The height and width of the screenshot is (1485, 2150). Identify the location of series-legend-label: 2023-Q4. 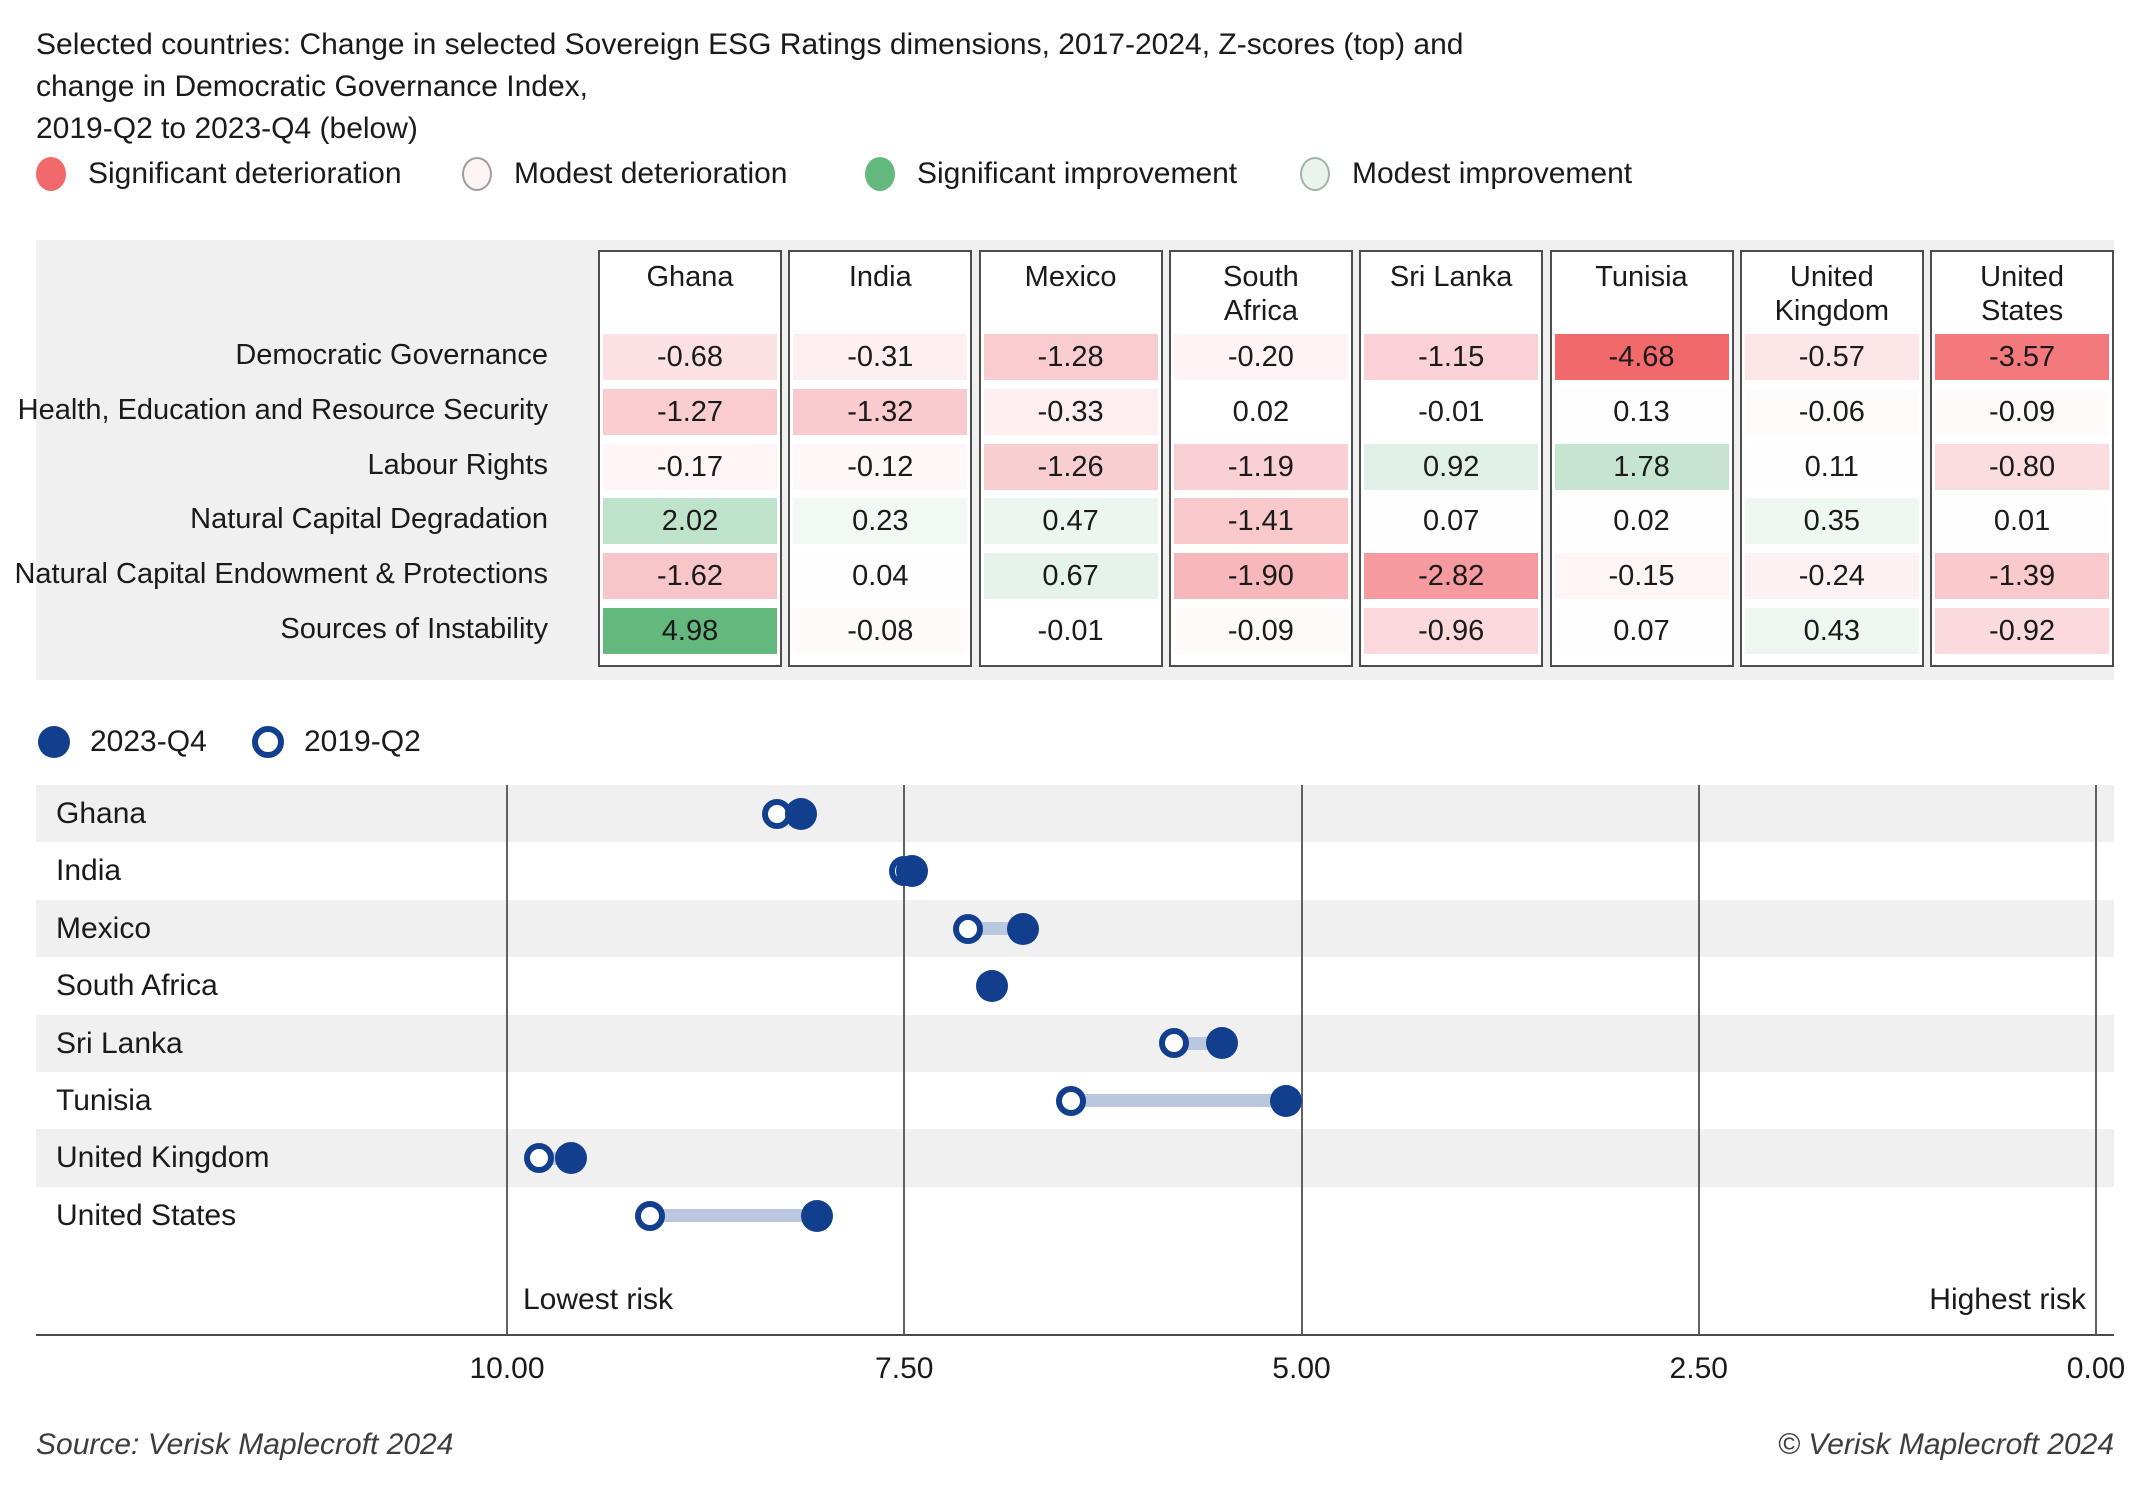
(148, 741).